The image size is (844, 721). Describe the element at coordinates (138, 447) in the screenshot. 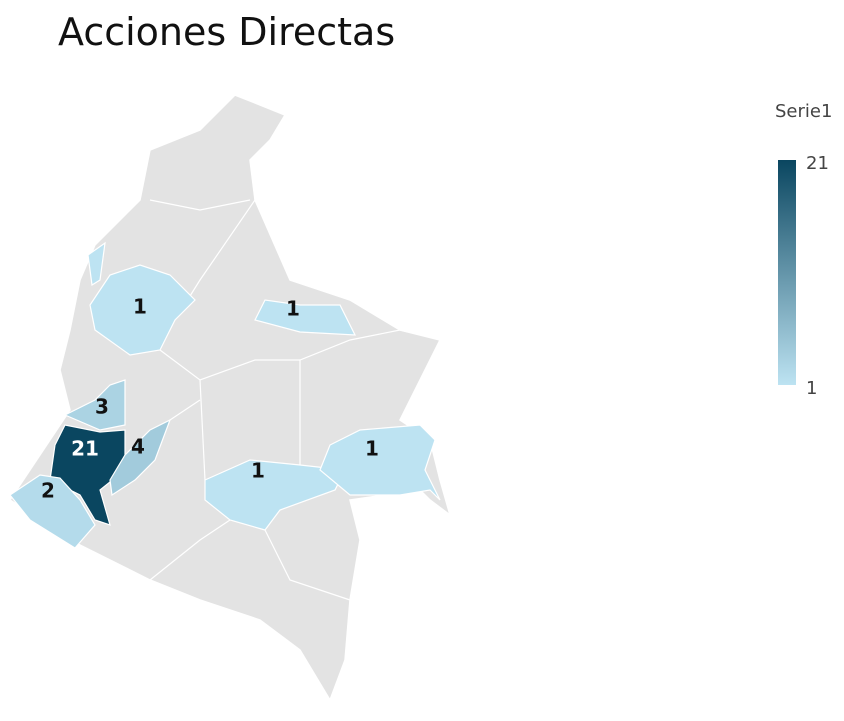

I see `region-label: 4` at that location.